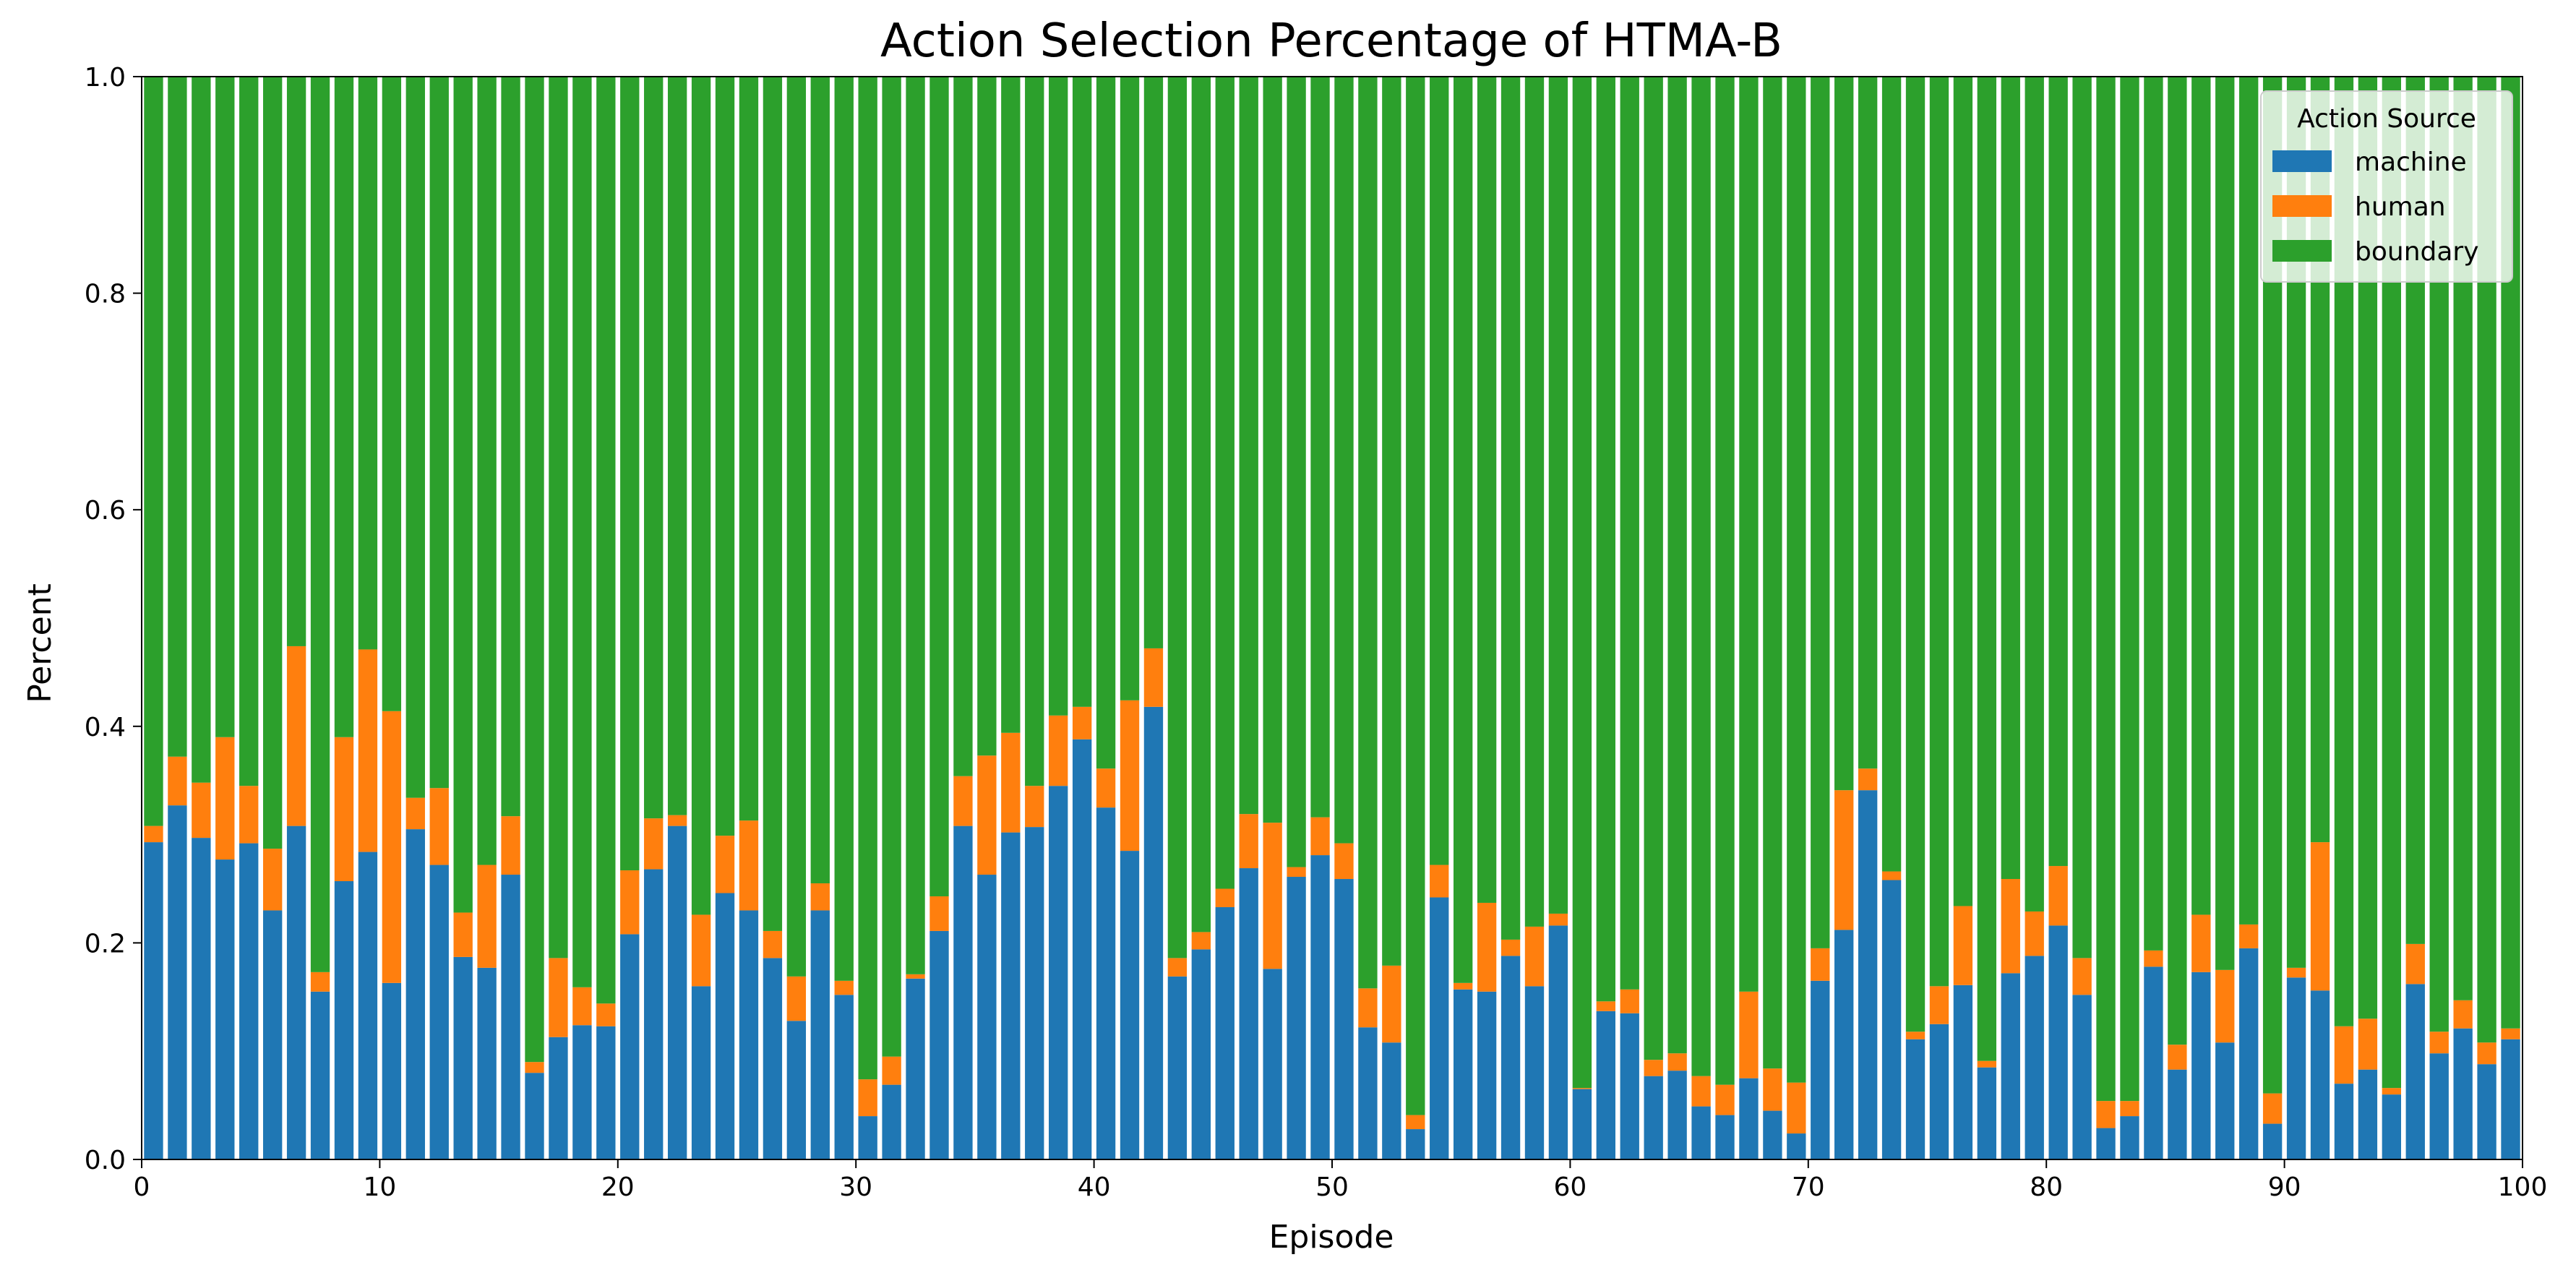 The height and width of the screenshot is (1278, 2576). Describe the element at coordinates (2285, 1187) in the screenshot. I see `x-tick-label-90: 90` at that location.